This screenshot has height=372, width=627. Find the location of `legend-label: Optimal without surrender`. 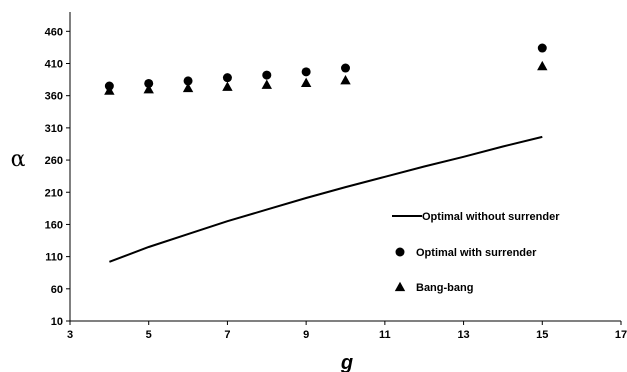

legend-label: Optimal without surrender is located at coordinates (491, 217).